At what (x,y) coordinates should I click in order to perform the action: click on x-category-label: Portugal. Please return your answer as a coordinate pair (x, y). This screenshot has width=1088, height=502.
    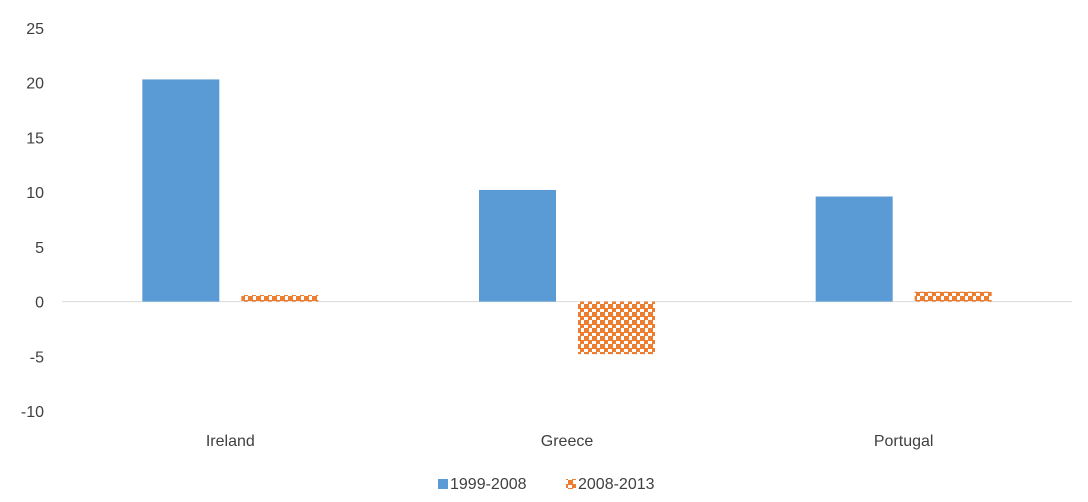
    Looking at the image, I should click on (904, 441).